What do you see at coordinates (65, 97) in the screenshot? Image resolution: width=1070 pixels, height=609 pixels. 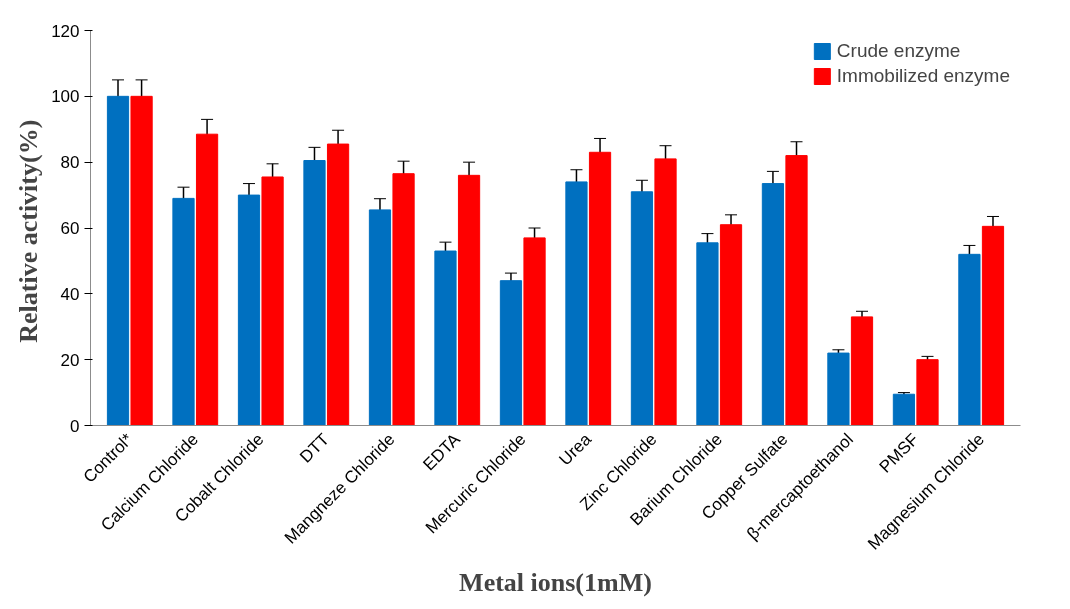 I see `y-tick-label: 100` at bounding box center [65, 97].